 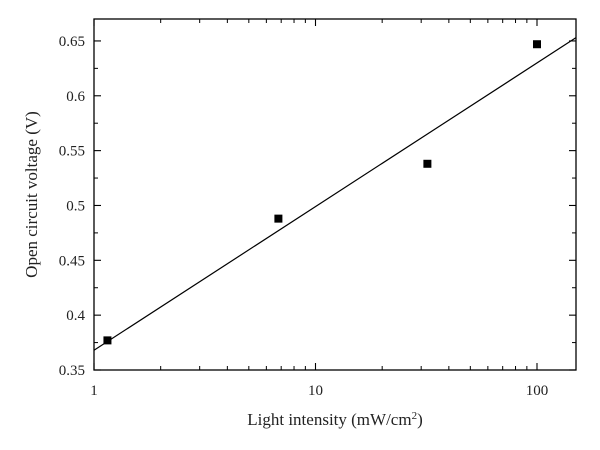 I want to click on x-axis-title-base: Light intensity (mW/cm, so click(x=329, y=419).